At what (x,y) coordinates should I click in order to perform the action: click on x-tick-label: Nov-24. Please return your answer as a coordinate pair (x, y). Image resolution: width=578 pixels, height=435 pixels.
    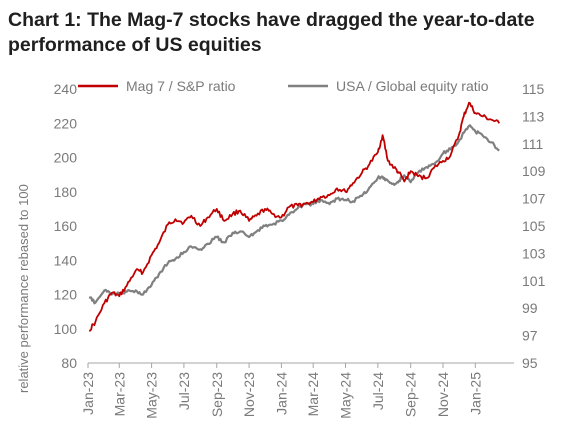
    Looking at the image, I should click on (443, 394).